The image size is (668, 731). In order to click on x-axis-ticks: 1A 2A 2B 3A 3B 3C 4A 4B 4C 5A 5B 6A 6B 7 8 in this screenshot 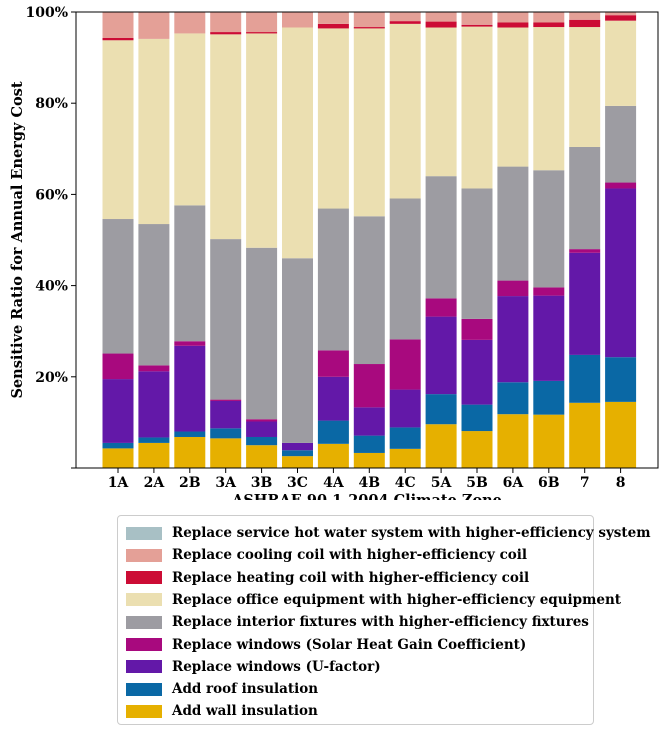, I will do `click(367, 479)`.